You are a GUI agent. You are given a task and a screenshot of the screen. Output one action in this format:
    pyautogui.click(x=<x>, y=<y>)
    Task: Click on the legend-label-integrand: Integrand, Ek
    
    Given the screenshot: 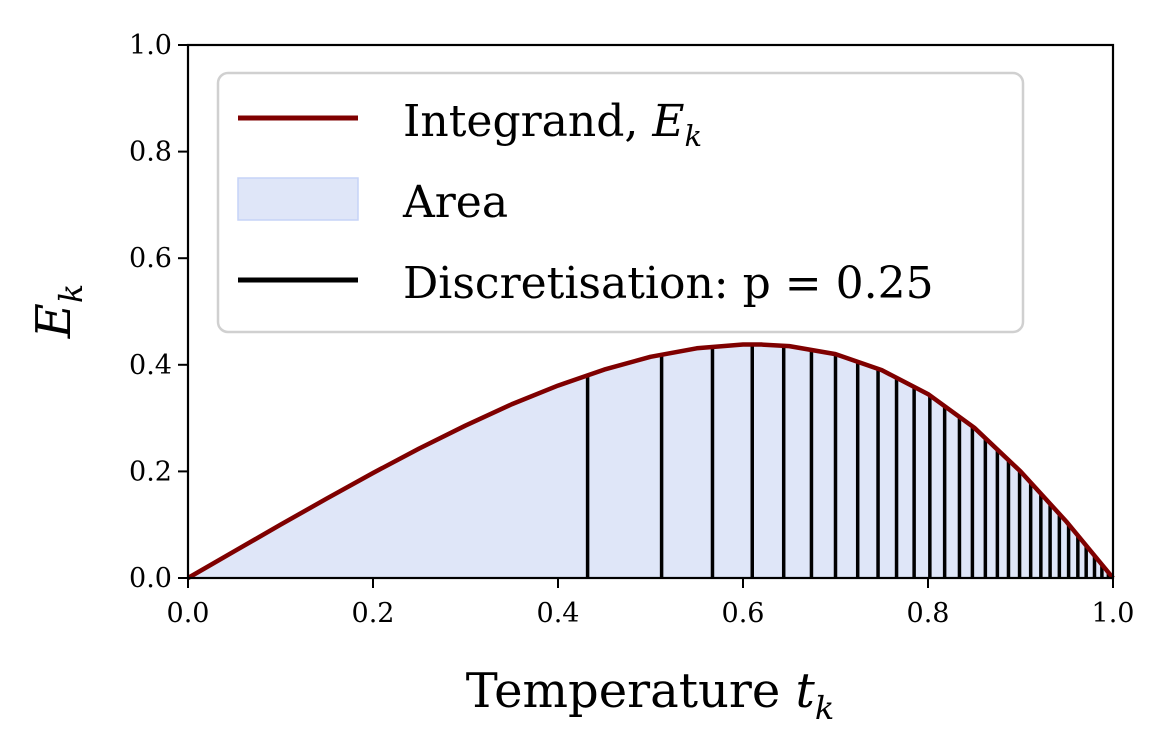 What is the action you would take?
    pyautogui.click(x=552, y=124)
    